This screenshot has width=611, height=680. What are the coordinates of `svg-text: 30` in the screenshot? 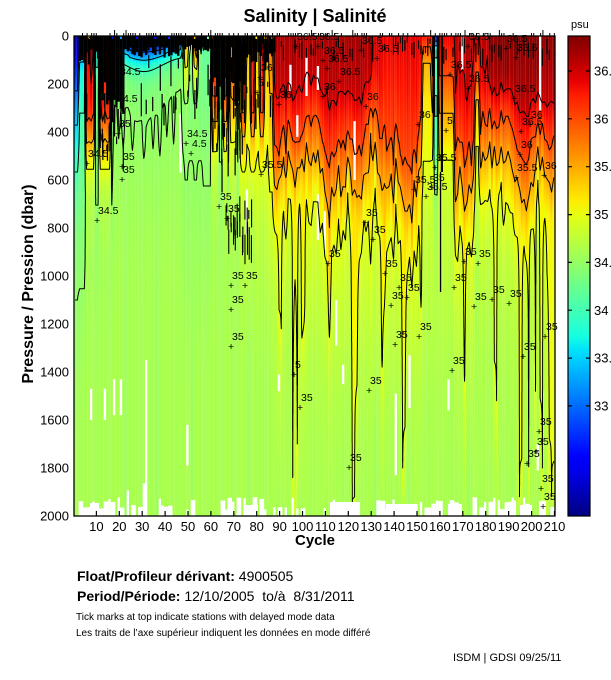 It's located at (142, 526).